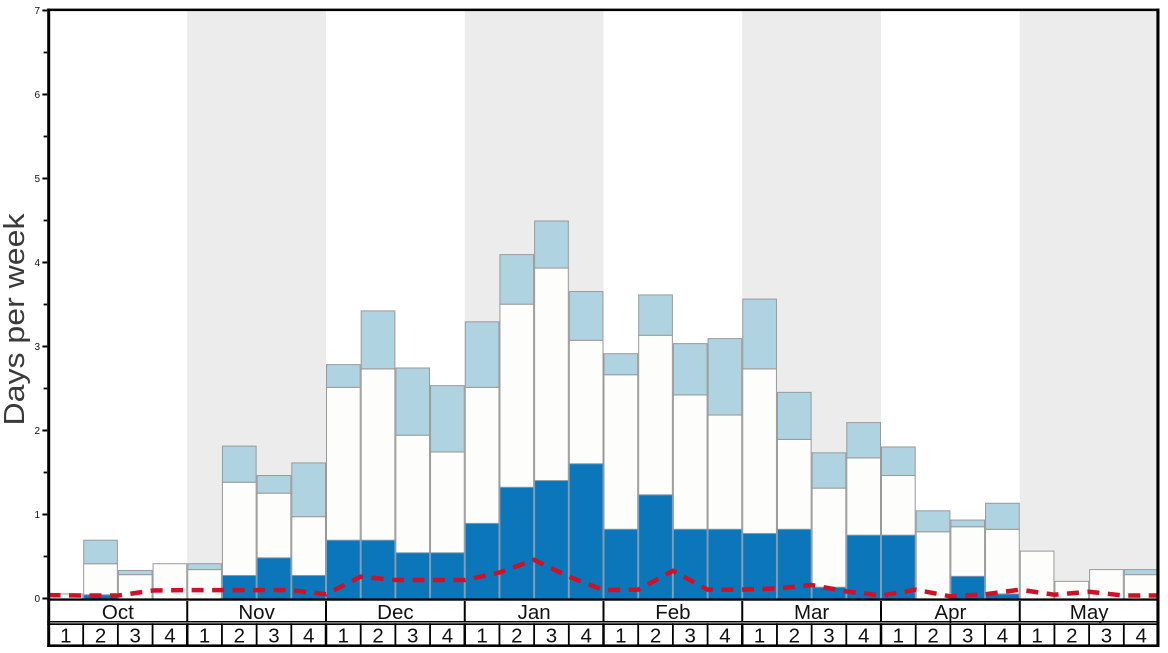 Image resolution: width=1168 pixels, height=653 pixels. Describe the element at coordinates (15, 319) in the screenshot. I see `svg-text: Days per week` at that location.